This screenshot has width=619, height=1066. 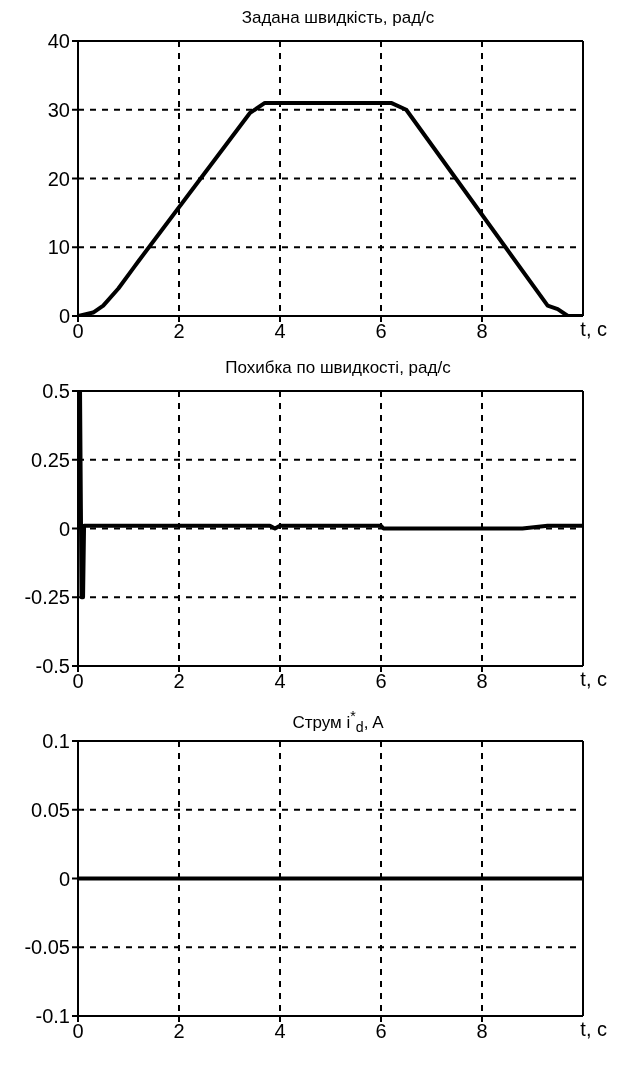 I want to click on chart-title: Задана швидкість, рад/с, so click(x=338, y=17).